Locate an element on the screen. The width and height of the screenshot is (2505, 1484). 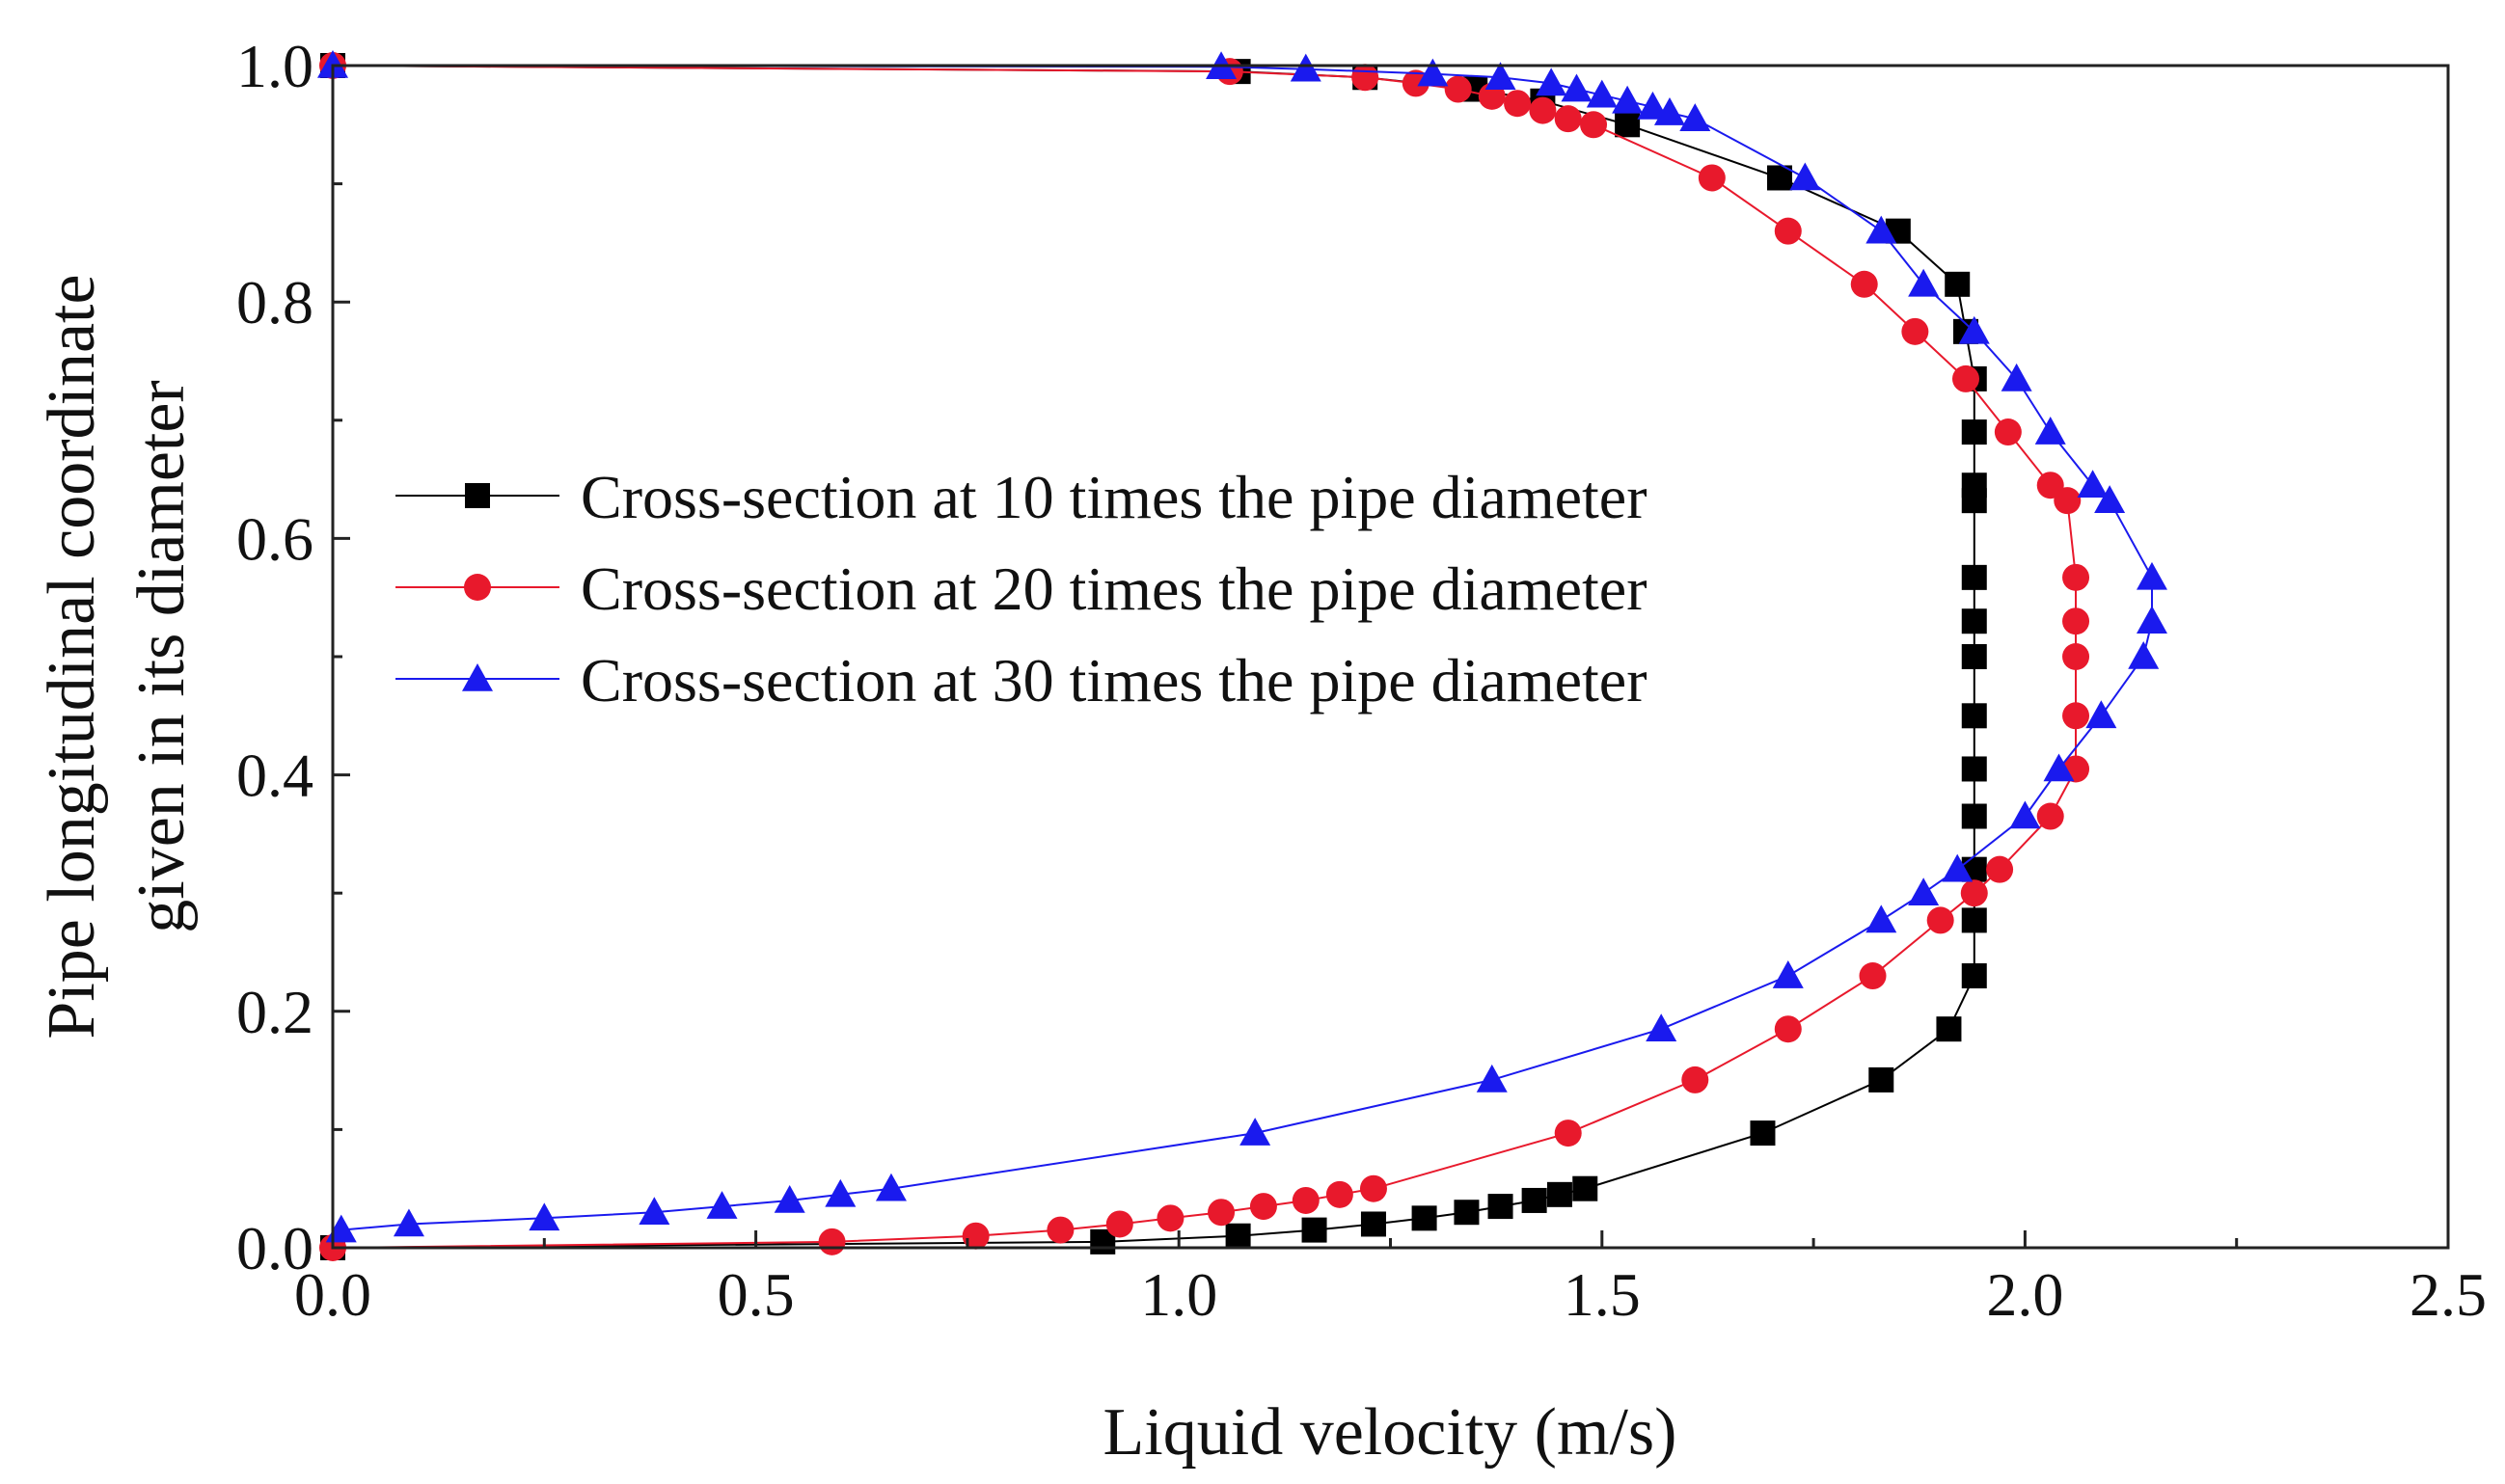
y-tick-label: 0.6 is located at coordinates (275, 538).